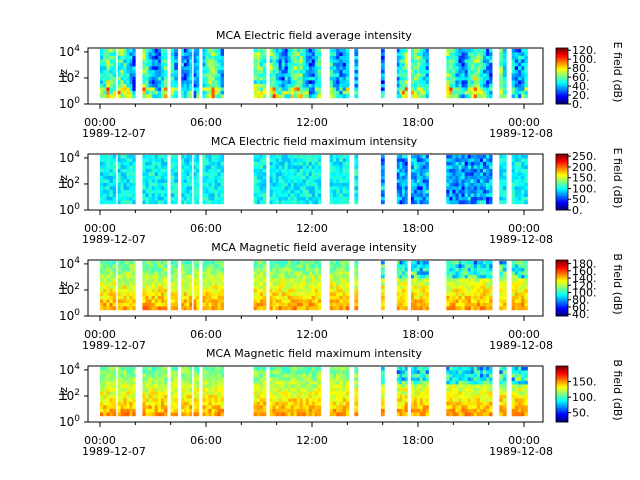 The image size is (640, 480). What do you see at coordinates (589, 76) in the screenshot?
I see `colorbar: 120.100.80.60.40.20.0.E field (dB)` at bounding box center [589, 76].